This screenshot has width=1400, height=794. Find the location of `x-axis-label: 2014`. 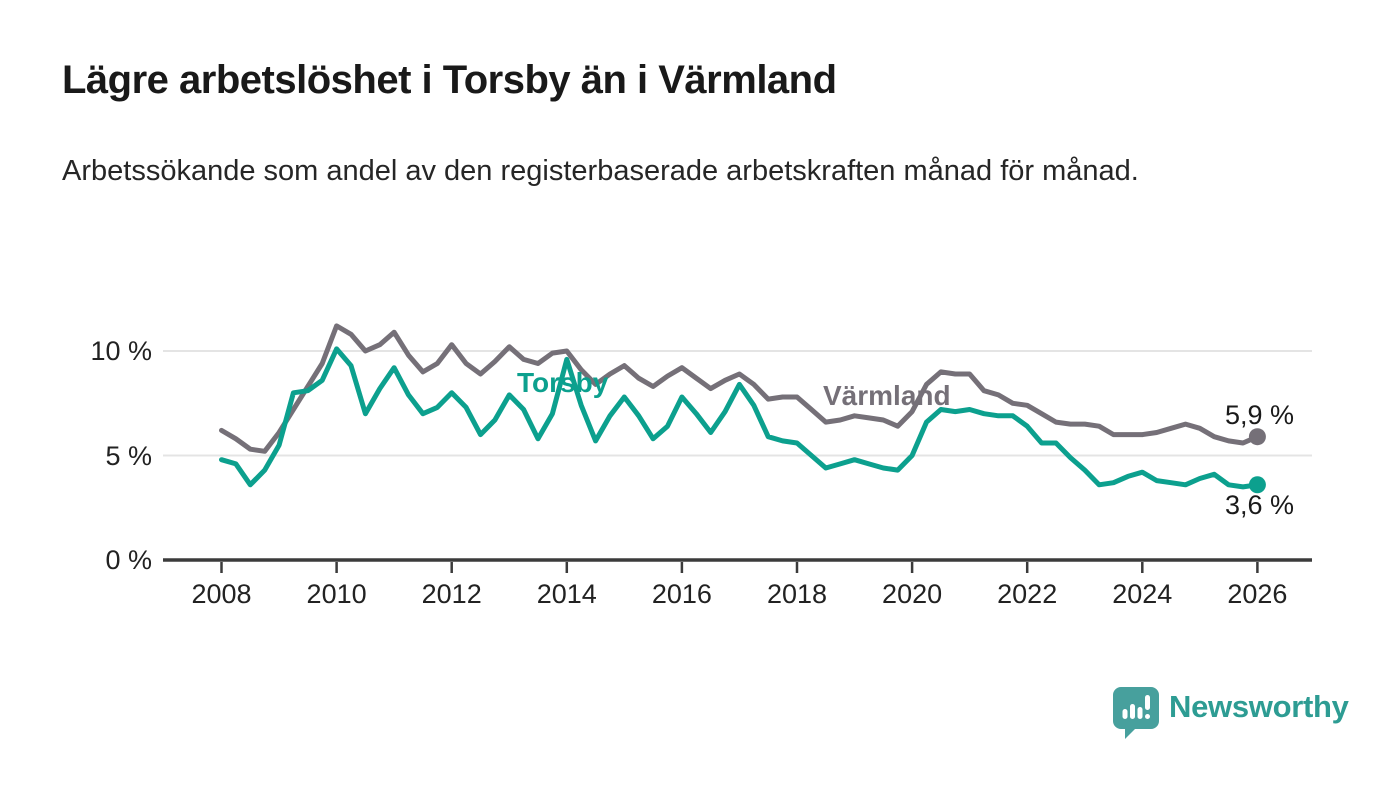

x-axis-label: 2014 is located at coordinates (566, 594).